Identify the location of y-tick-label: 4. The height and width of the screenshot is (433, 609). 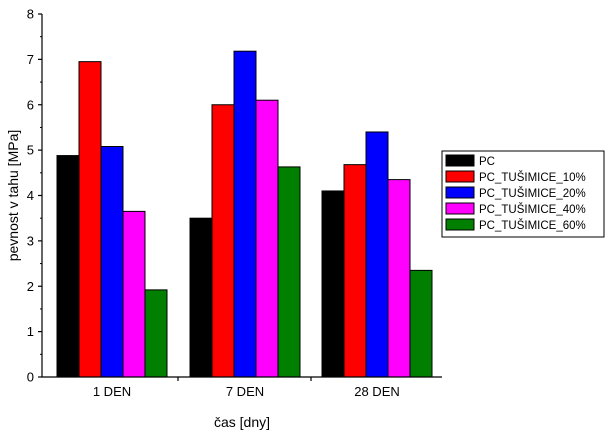
(30, 195).